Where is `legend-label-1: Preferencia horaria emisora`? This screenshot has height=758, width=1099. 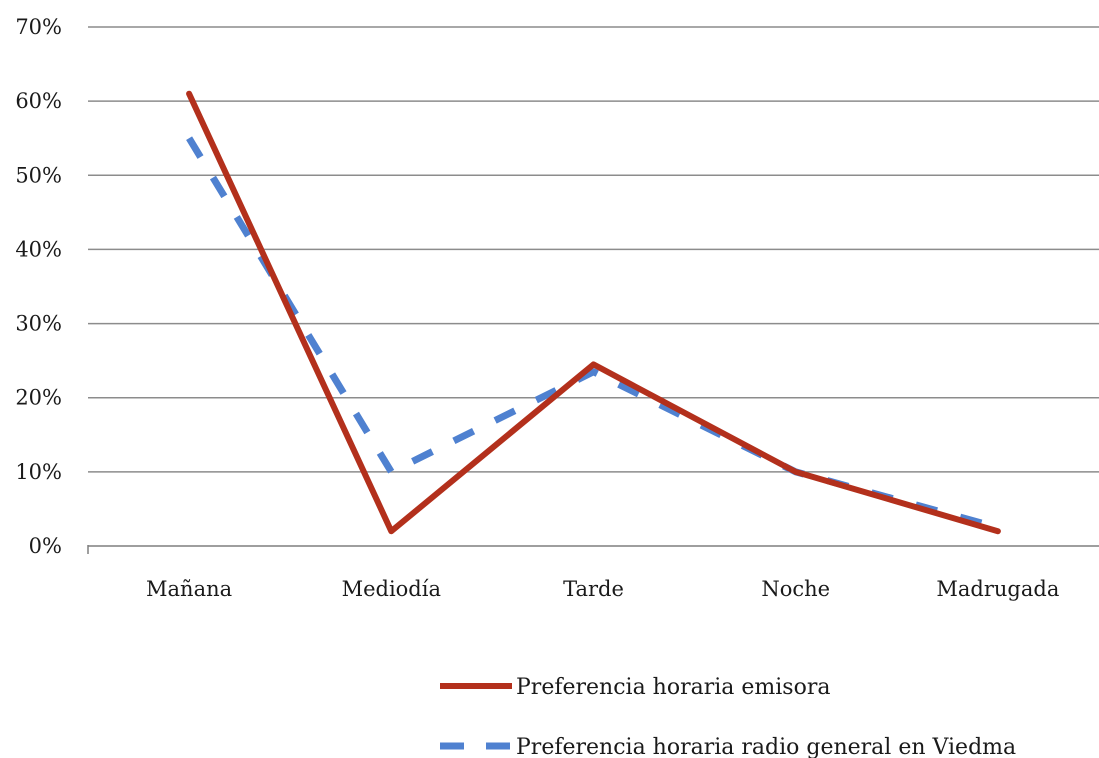 legend-label-1: Preferencia horaria emisora is located at coordinates (673, 687).